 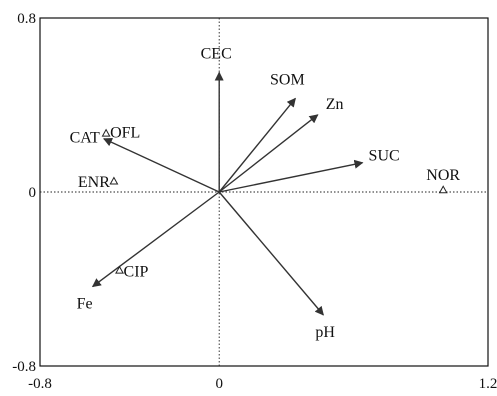 What do you see at coordinates (85, 138) in the screenshot?
I see `arrow-label-cat: CAT` at bounding box center [85, 138].